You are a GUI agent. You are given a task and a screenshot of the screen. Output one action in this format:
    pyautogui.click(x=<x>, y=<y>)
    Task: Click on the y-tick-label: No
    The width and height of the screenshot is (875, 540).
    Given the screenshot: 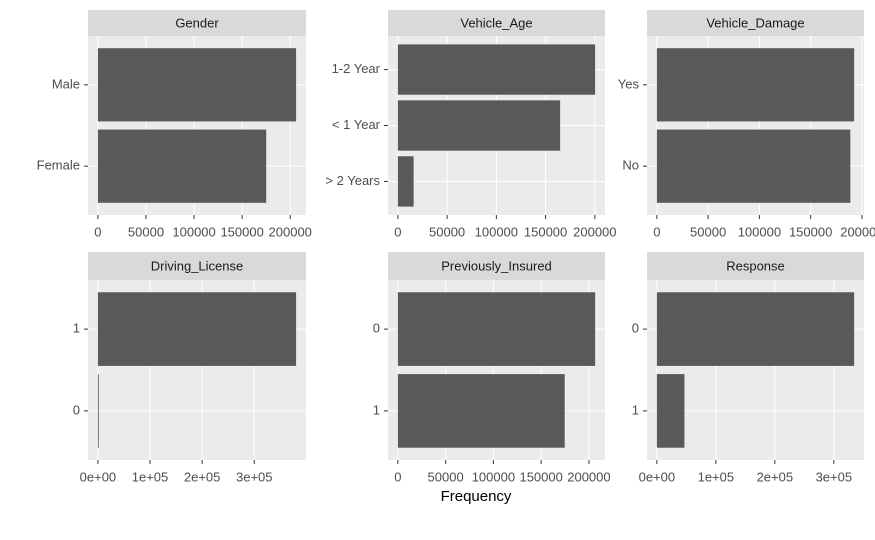 What is the action you would take?
    pyautogui.click(x=630, y=165)
    